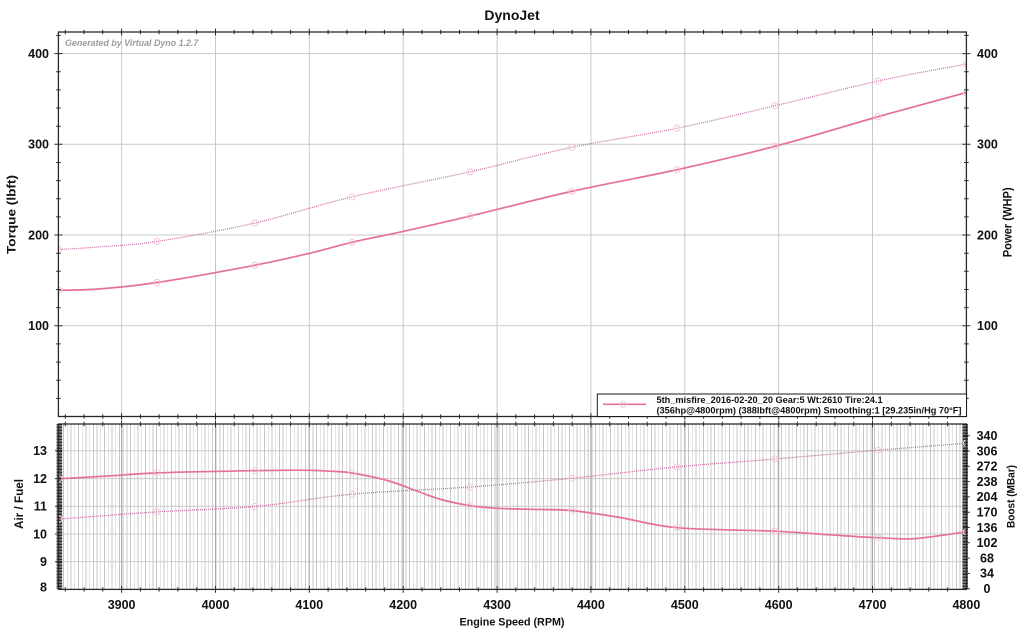 The height and width of the screenshot is (641, 1024). What do you see at coordinates (779, 605) in the screenshot?
I see `svg-text: 4600` at bounding box center [779, 605].